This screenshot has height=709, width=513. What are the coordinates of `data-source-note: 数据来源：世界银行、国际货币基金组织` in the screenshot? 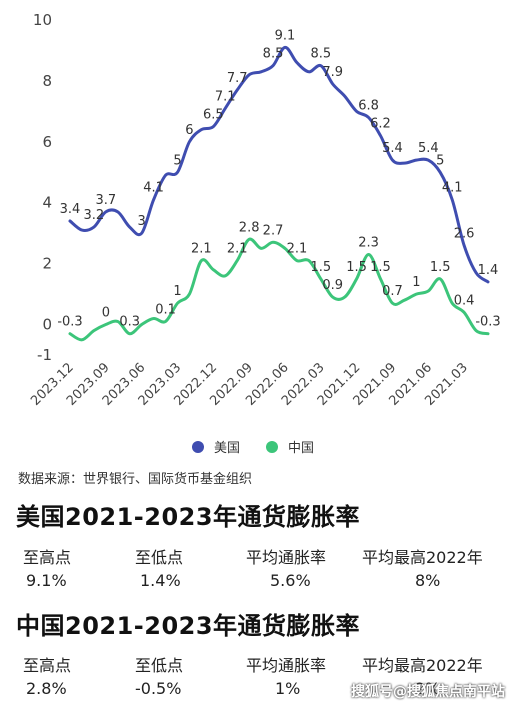 It's located at (135, 479).